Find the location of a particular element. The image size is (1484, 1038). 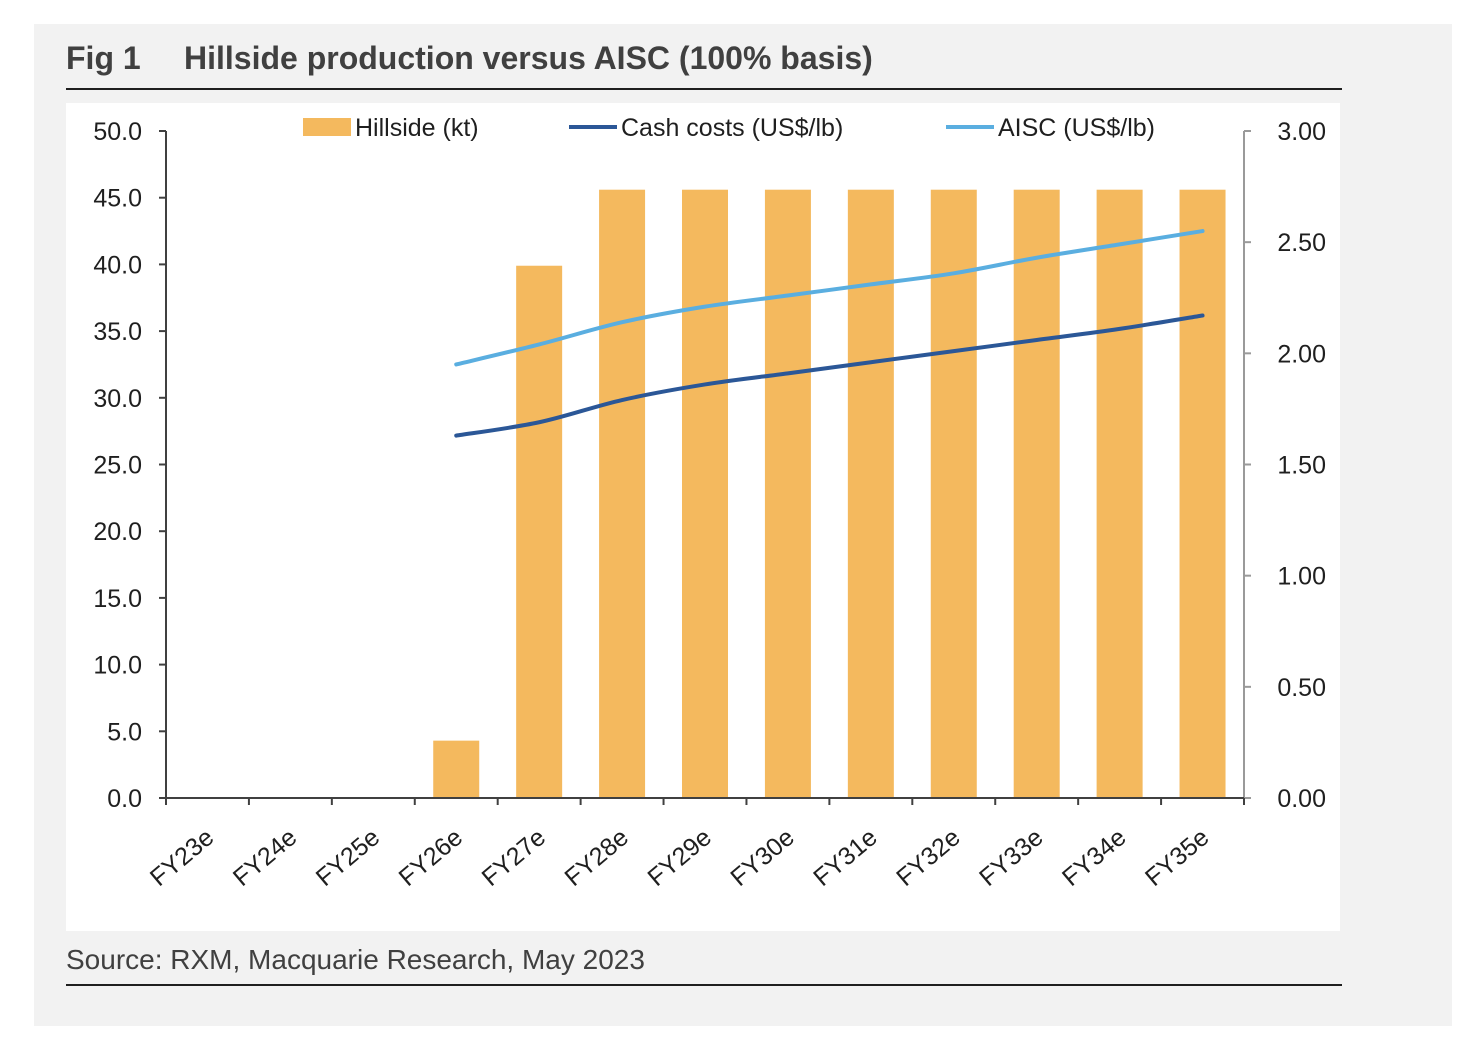

x-axis-category-label: FY31e is located at coordinates (845, 857).